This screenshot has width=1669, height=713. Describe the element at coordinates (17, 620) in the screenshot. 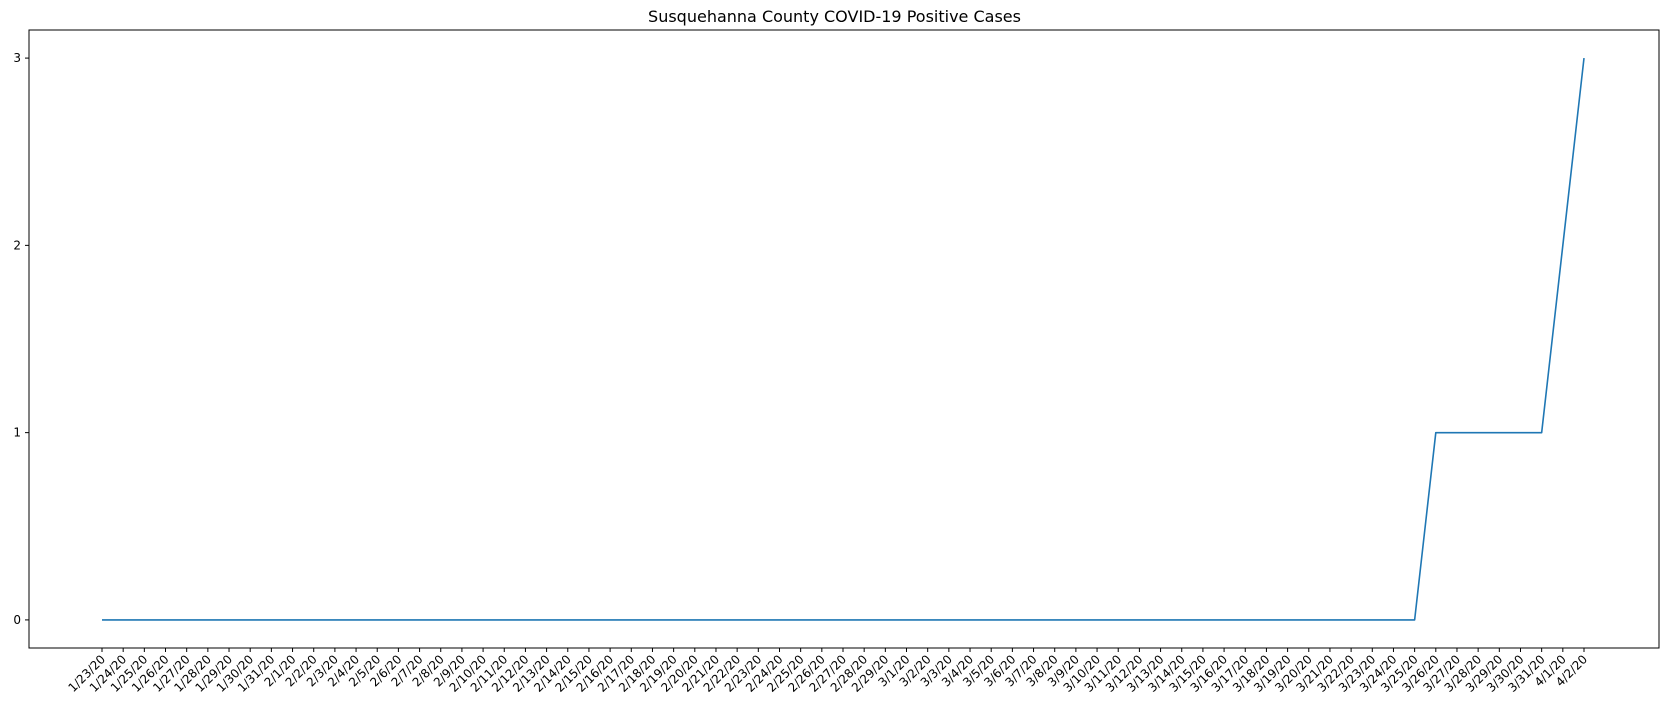

I see `y-tick-label: 0` at that location.